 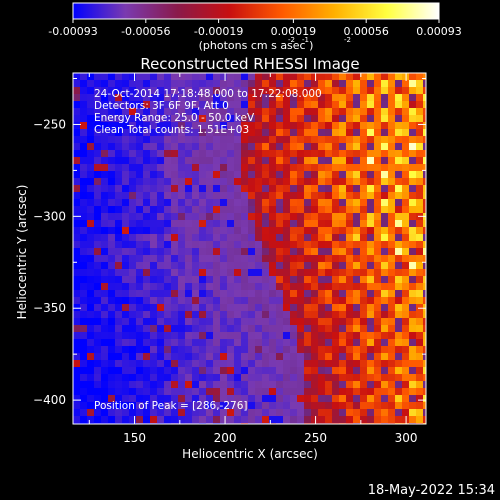 What do you see at coordinates (171, 406) in the screenshot?
I see `peak-position: Position of Peak = [286,-276]` at bounding box center [171, 406].